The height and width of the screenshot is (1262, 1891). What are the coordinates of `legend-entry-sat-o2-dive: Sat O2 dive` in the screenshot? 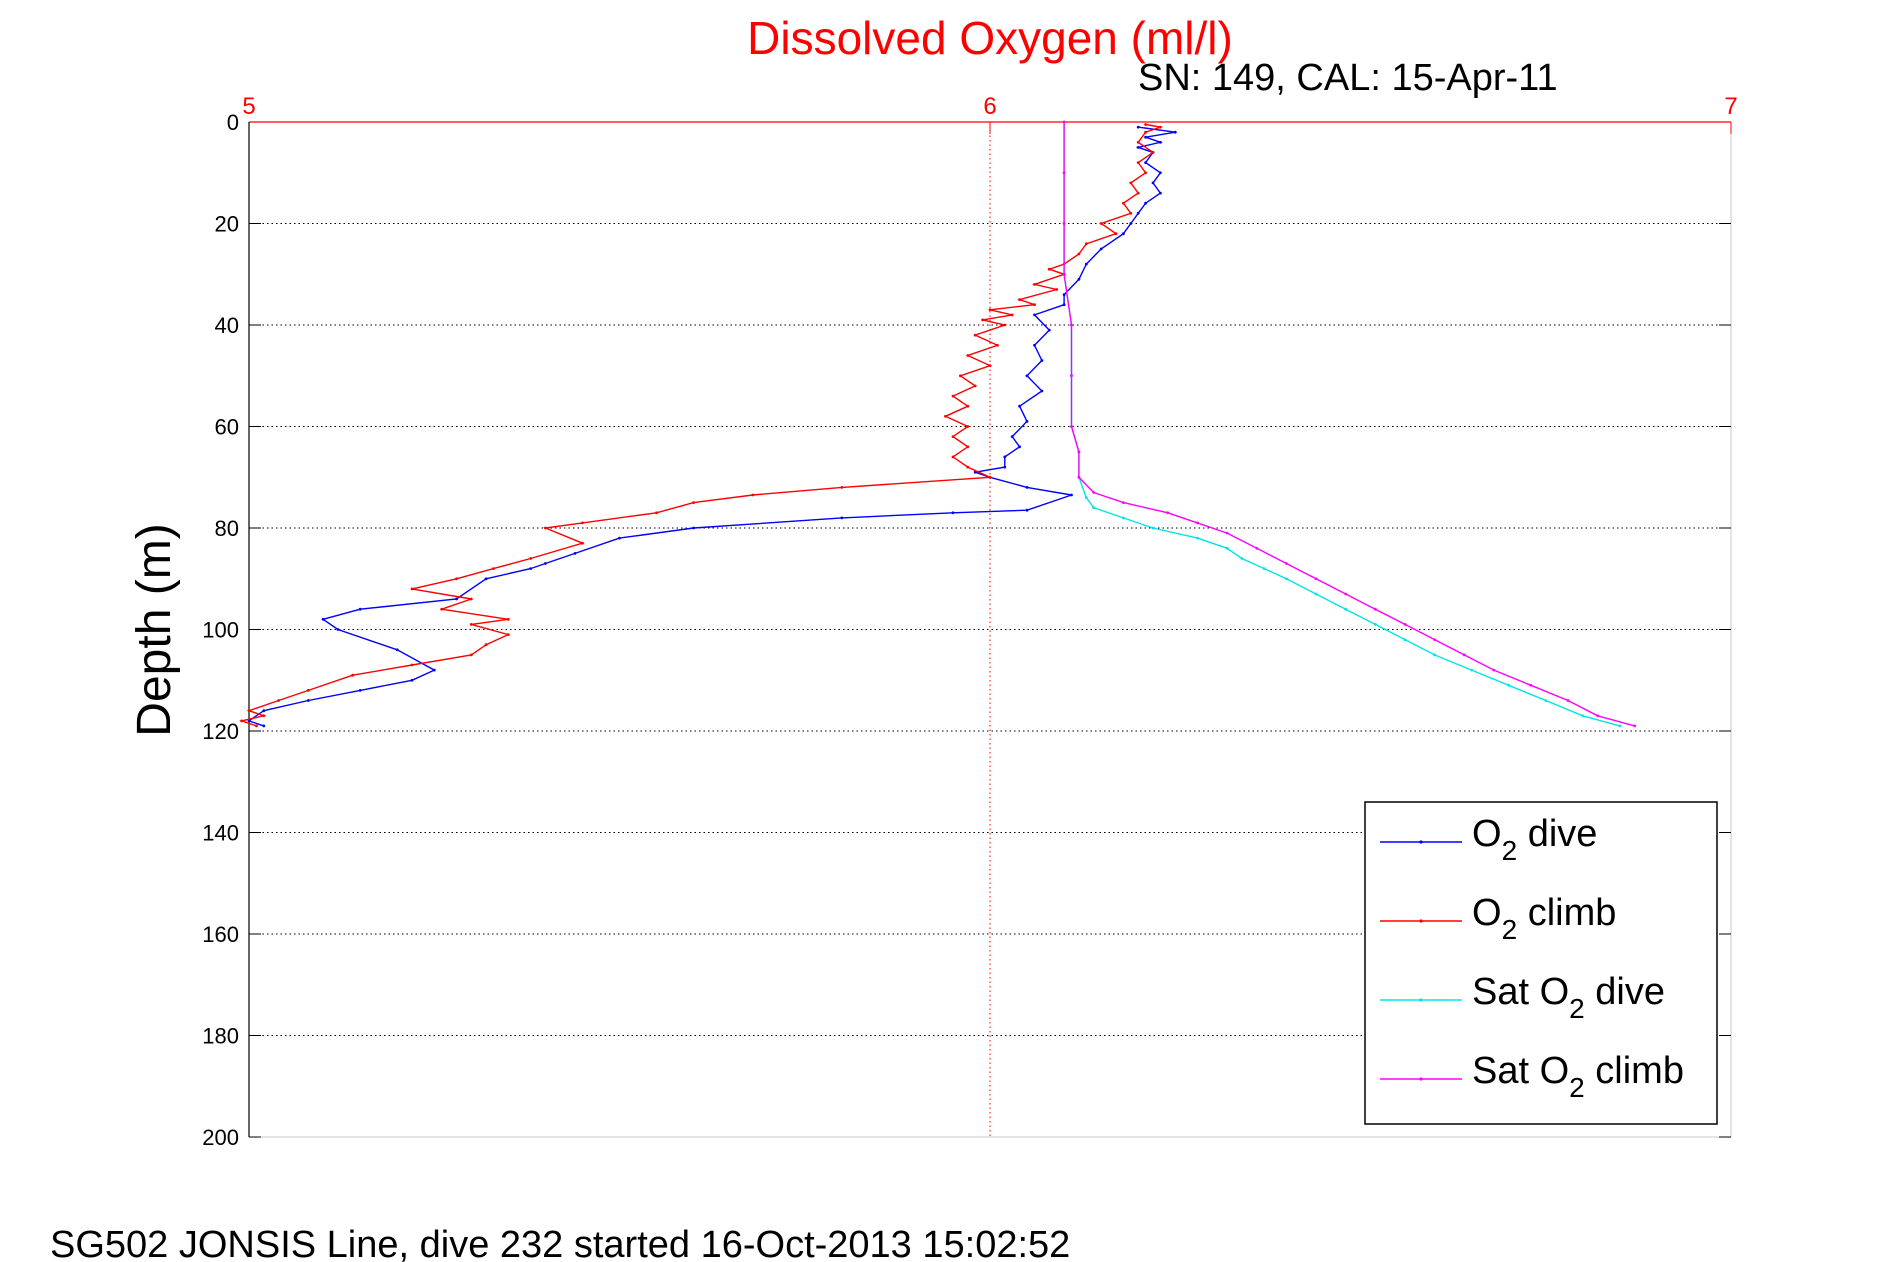 It's located at (1522, 997).